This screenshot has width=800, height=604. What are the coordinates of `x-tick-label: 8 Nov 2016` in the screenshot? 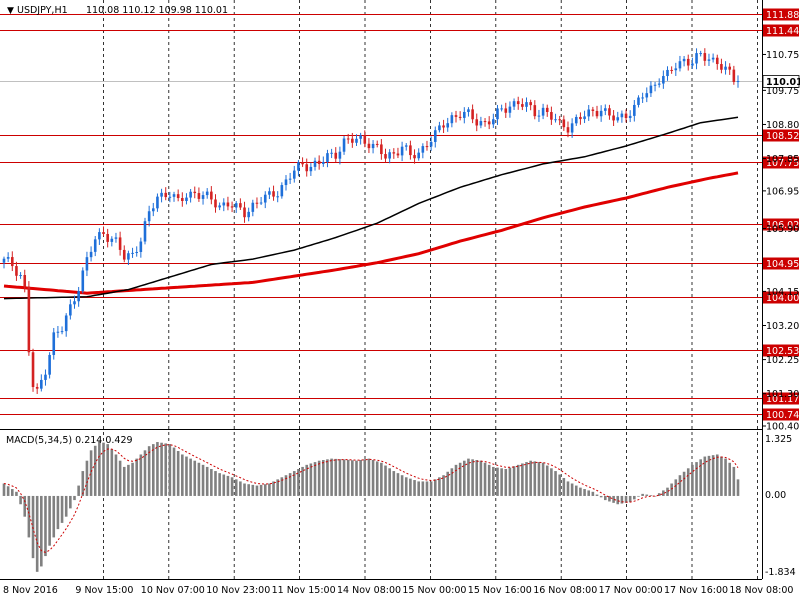 It's located at (30, 590).